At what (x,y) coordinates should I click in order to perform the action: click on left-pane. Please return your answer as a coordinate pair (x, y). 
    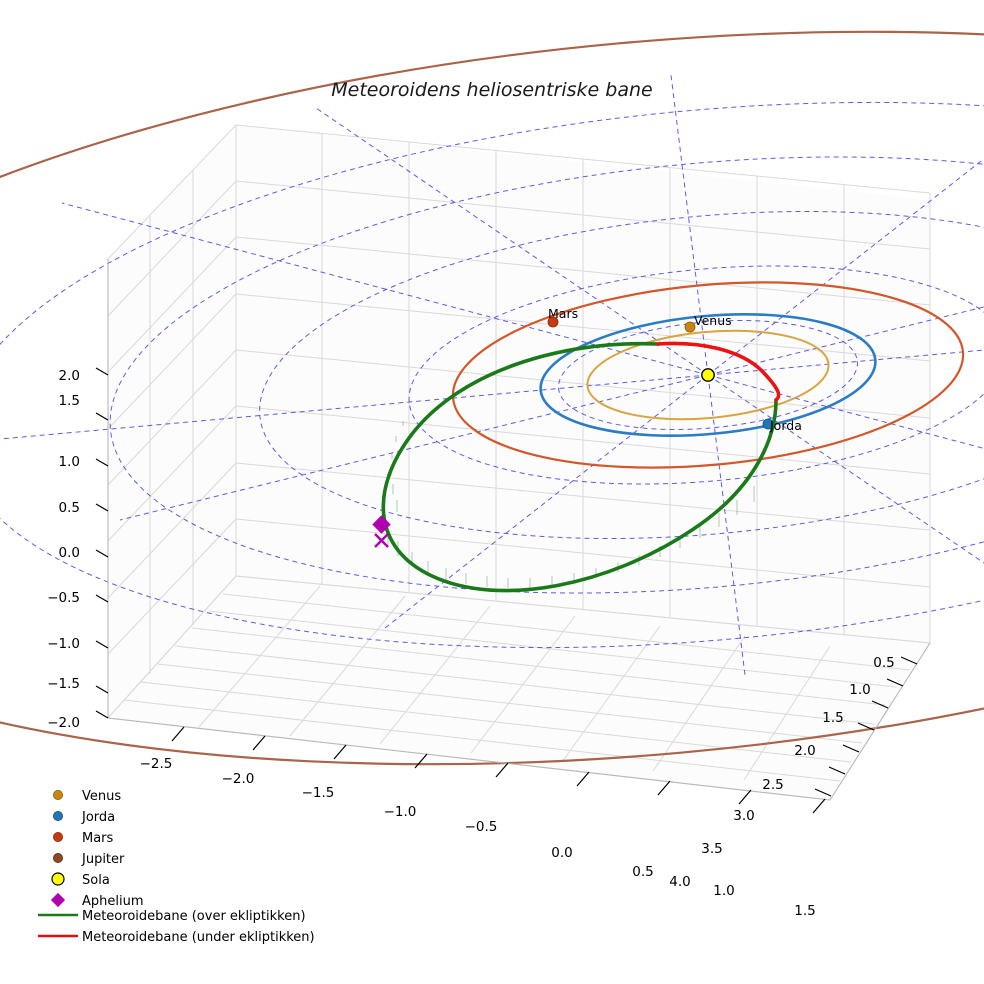
    Looking at the image, I should click on (172, 421).